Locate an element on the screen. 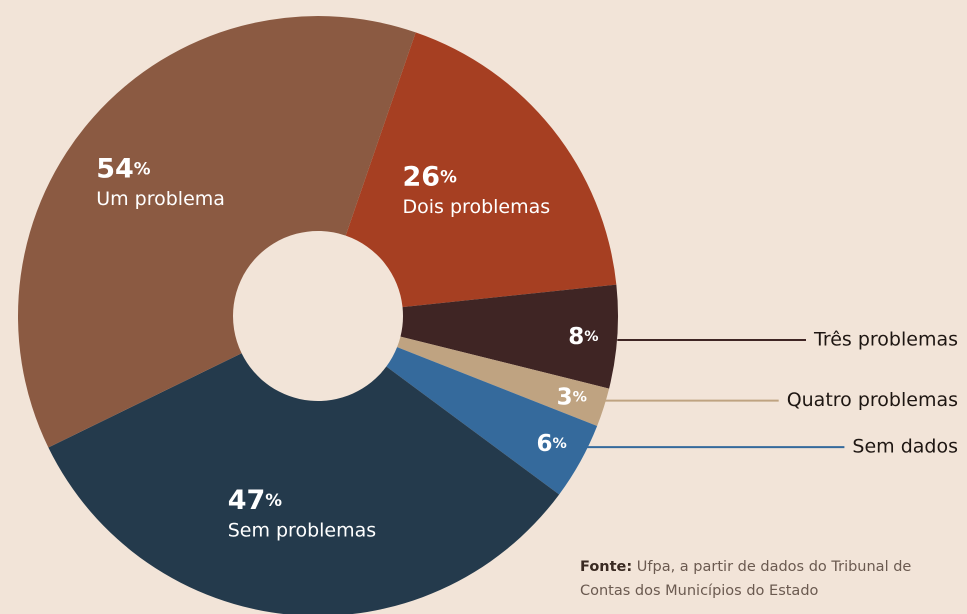  value-label: 8% is located at coordinates (583, 336).